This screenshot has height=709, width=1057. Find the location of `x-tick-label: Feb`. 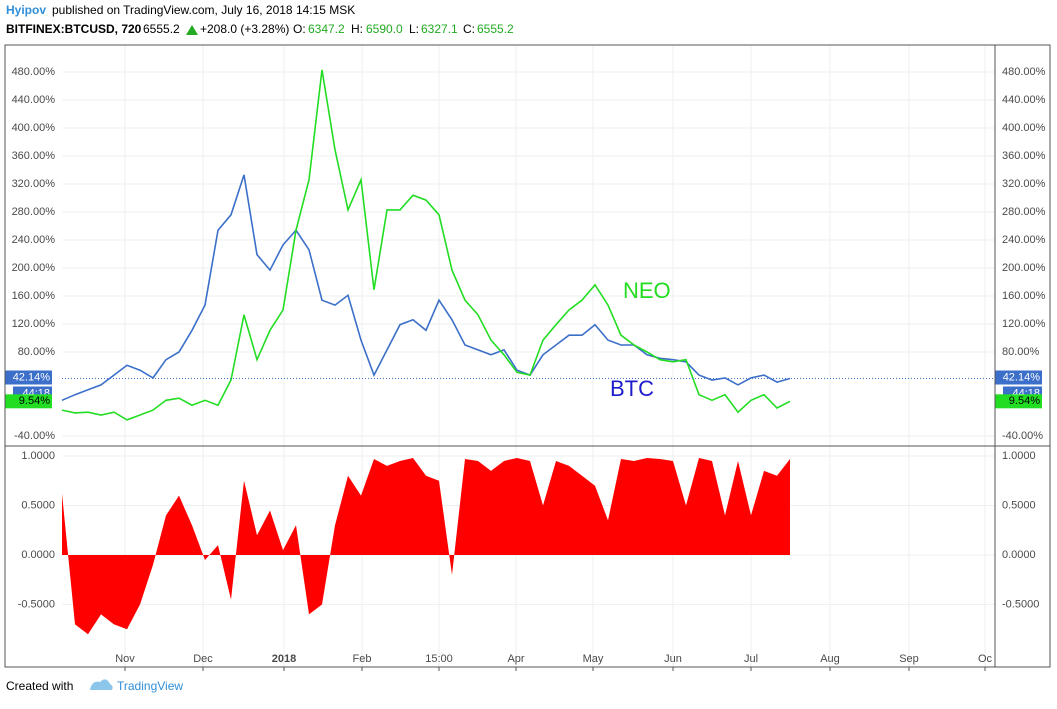

x-tick-label: Feb is located at coordinates (362, 659).